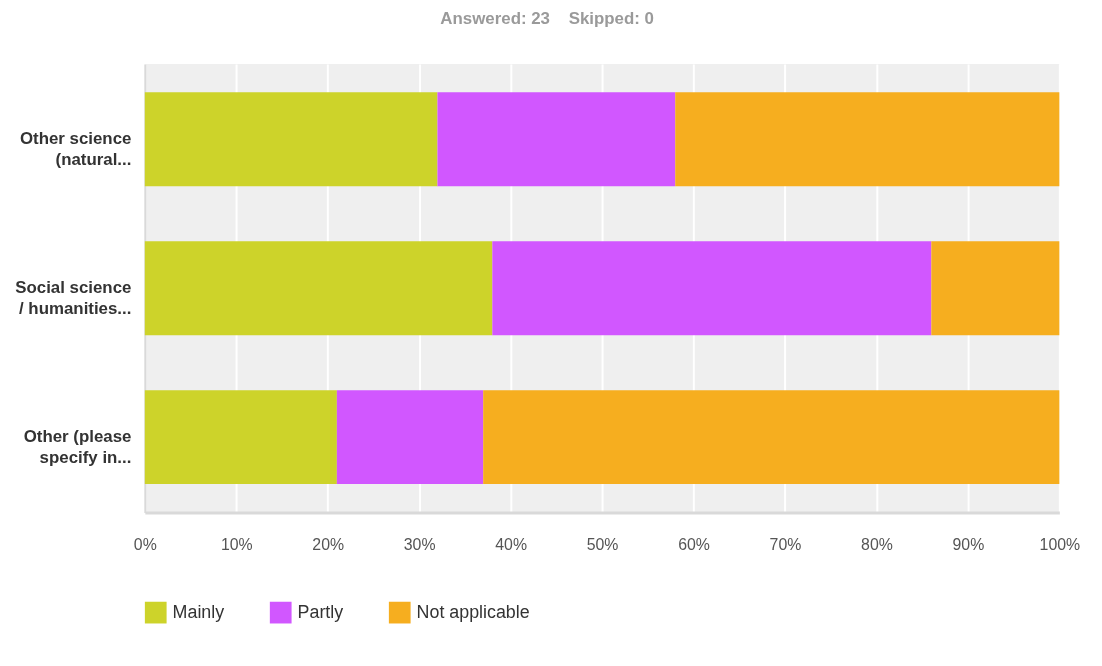  What do you see at coordinates (694, 544) in the screenshot?
I see `x-tick-label: 60%` at bounding box center [694, 544].